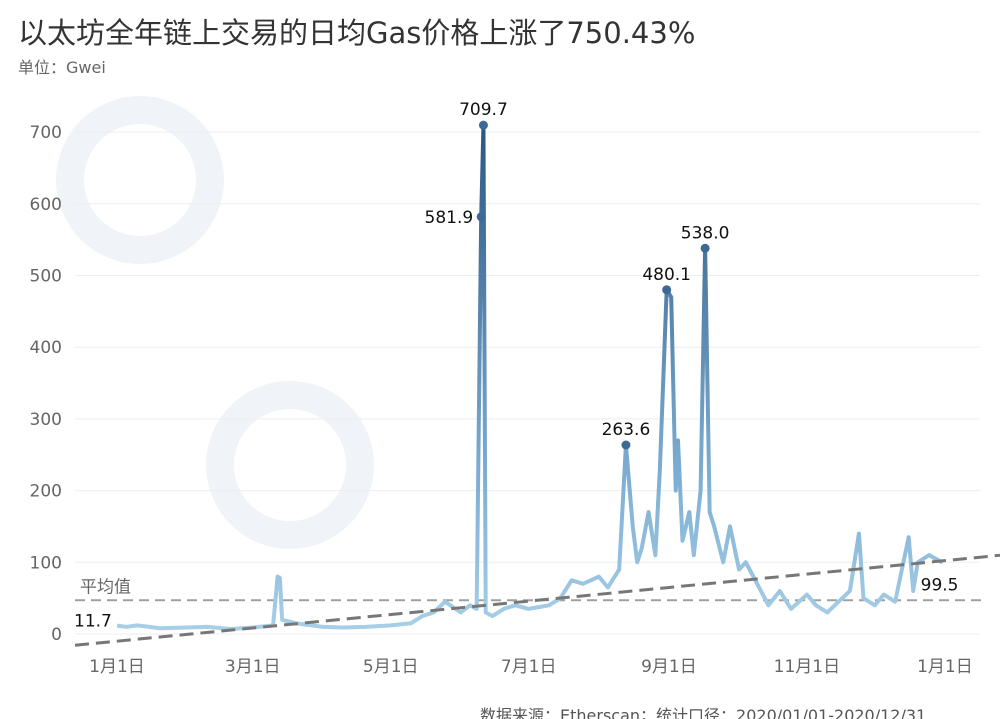 This screenshot has height=719, width=1000. I want to click on data-label: 709.7, so click(483, 110).